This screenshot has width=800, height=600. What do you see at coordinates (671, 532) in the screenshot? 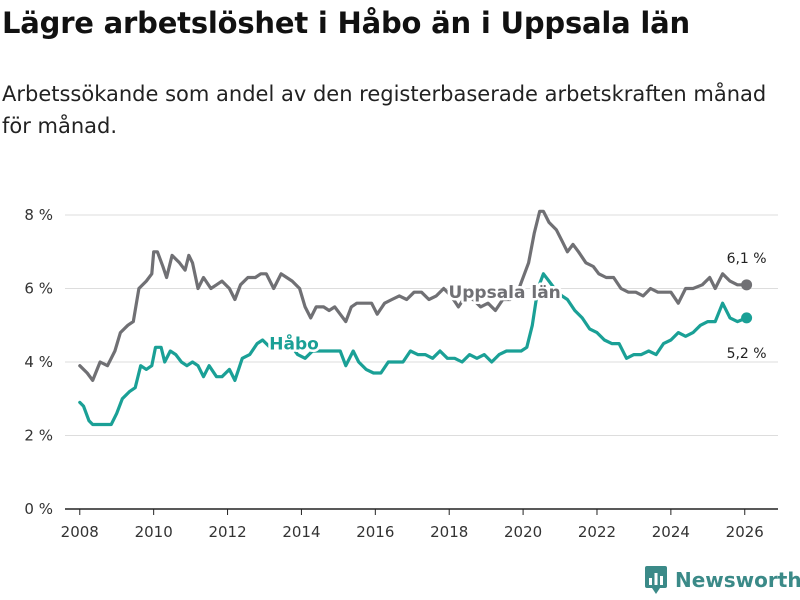
I see `x-tick-label: 2024` at bounding box center [671, 532].